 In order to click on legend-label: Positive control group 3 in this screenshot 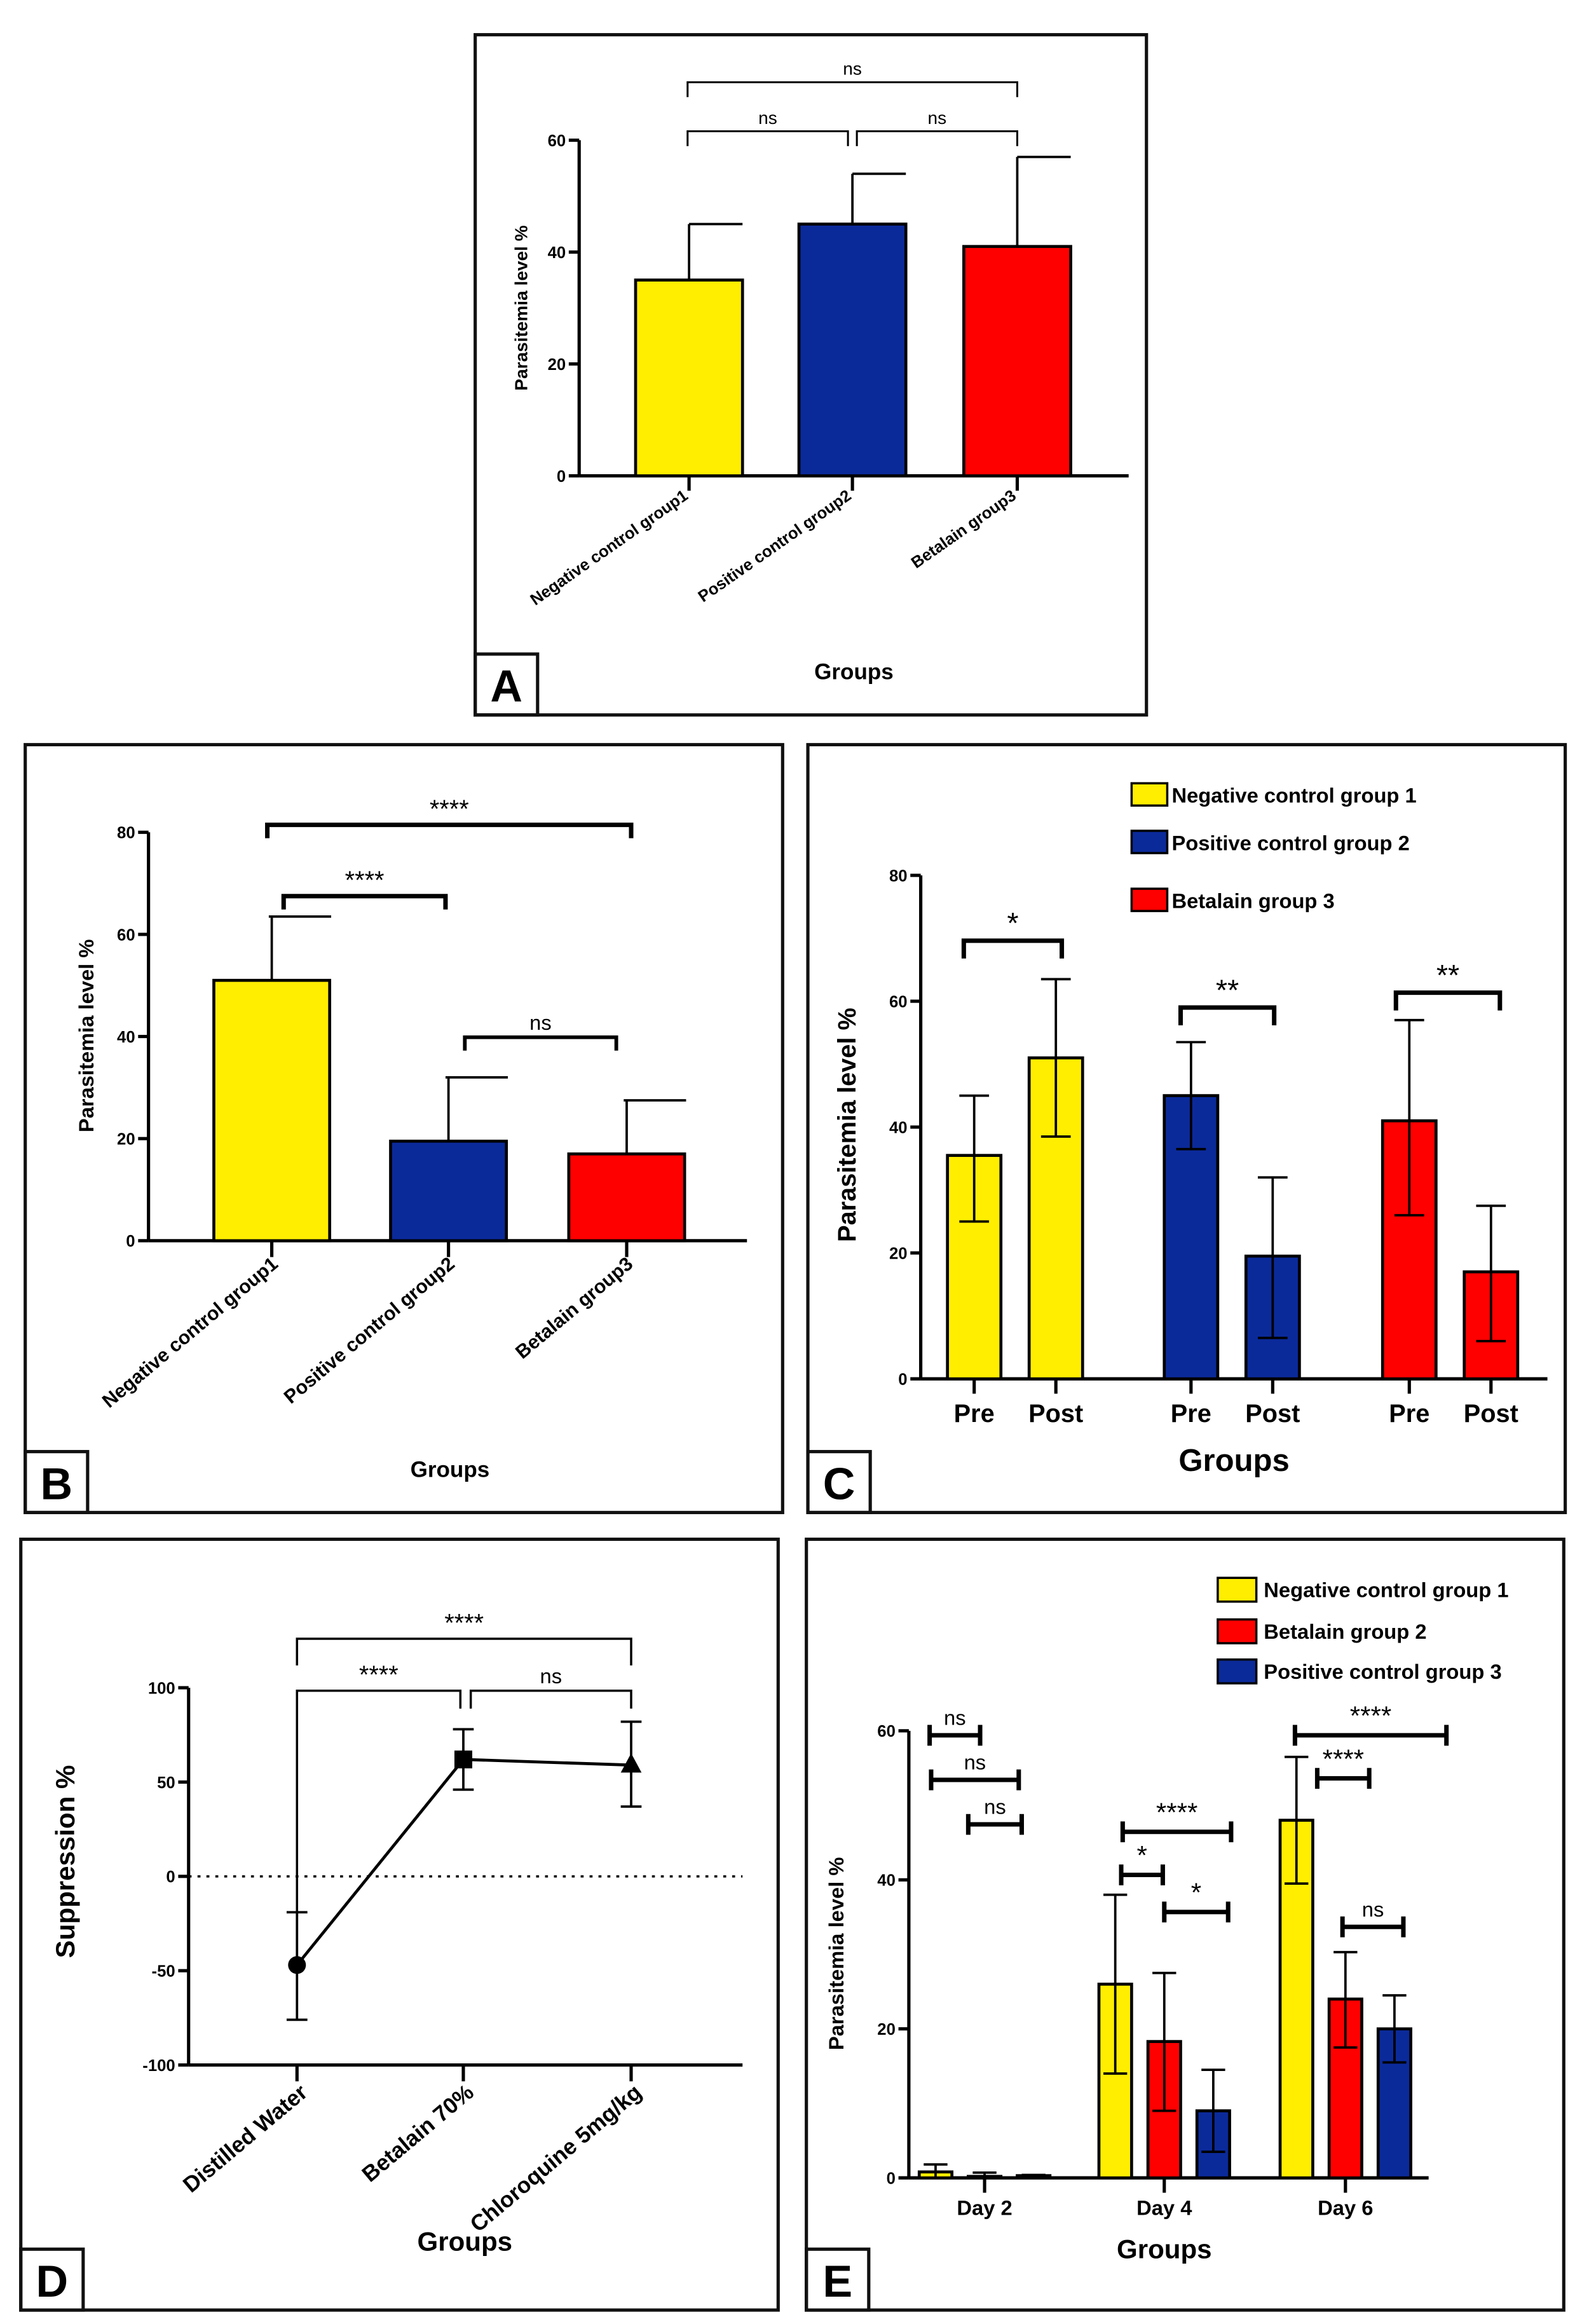, I will do `click(1382, 1671)`.